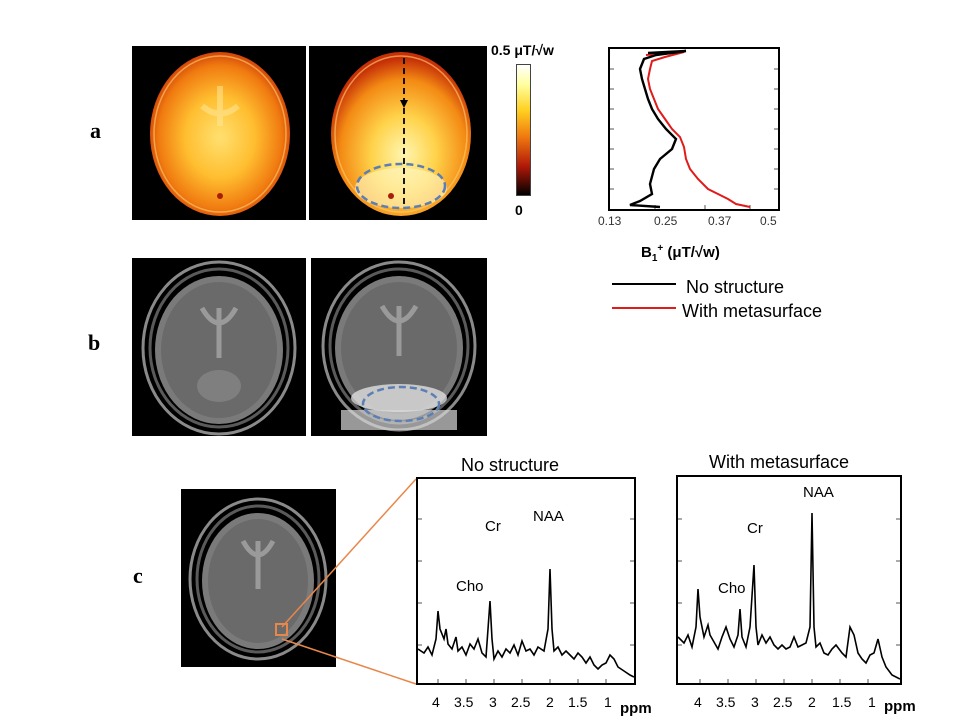 This screenshot has height=720, width=960. What do you see at coordinates (755, 528) in the screenshot?
I see `spectrum2-peak-cr: Cr` at bounding box center [755, 528].